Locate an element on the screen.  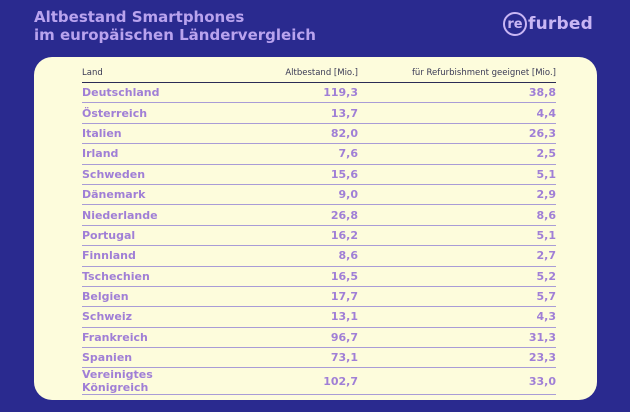
table-row: Belgien 17,7 5,7 is located at coordinates (319, 297).